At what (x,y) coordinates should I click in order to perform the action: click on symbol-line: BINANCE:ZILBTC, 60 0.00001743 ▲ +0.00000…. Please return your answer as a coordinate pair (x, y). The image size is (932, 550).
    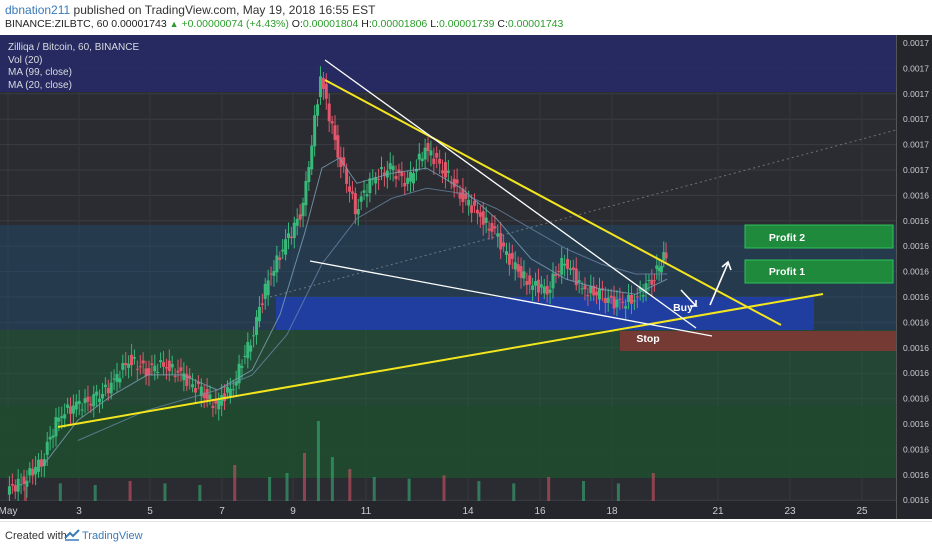
    Looking at the image, I should click on (284, 24).